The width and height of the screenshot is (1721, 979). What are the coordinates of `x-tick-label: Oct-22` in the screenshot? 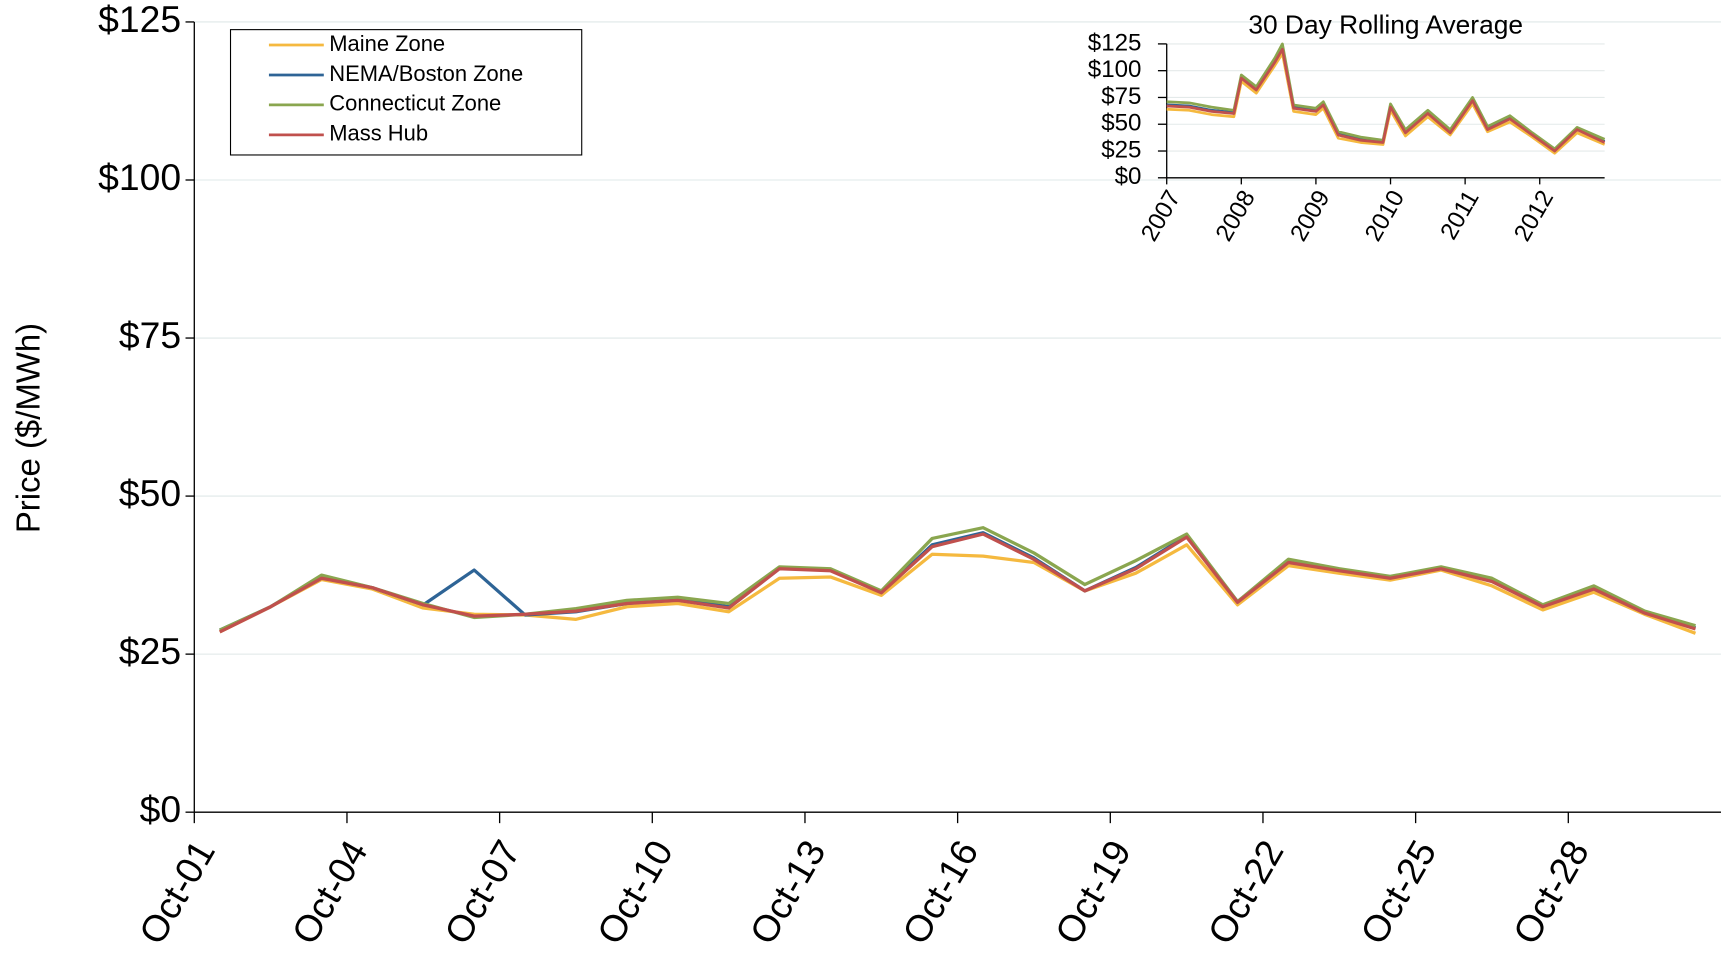 It's located at (1245, 892).